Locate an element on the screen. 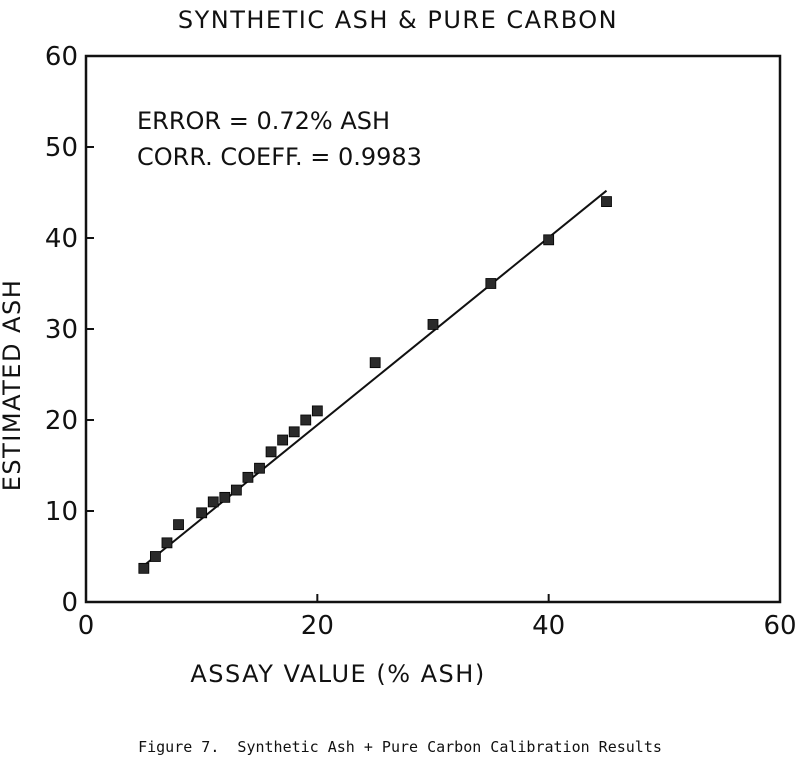 The height and width of the screenshot is (765, 800). y-axis-label: ESTIMATED ASH is located at coordinates (13, 385).